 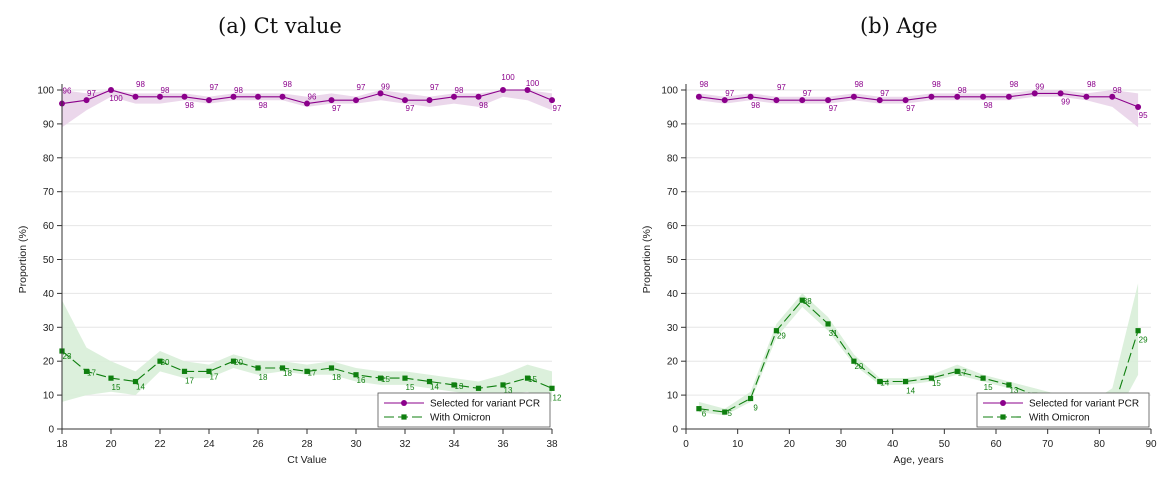 I want to click on x-tick-label: 20, so click(x=111, y=444).